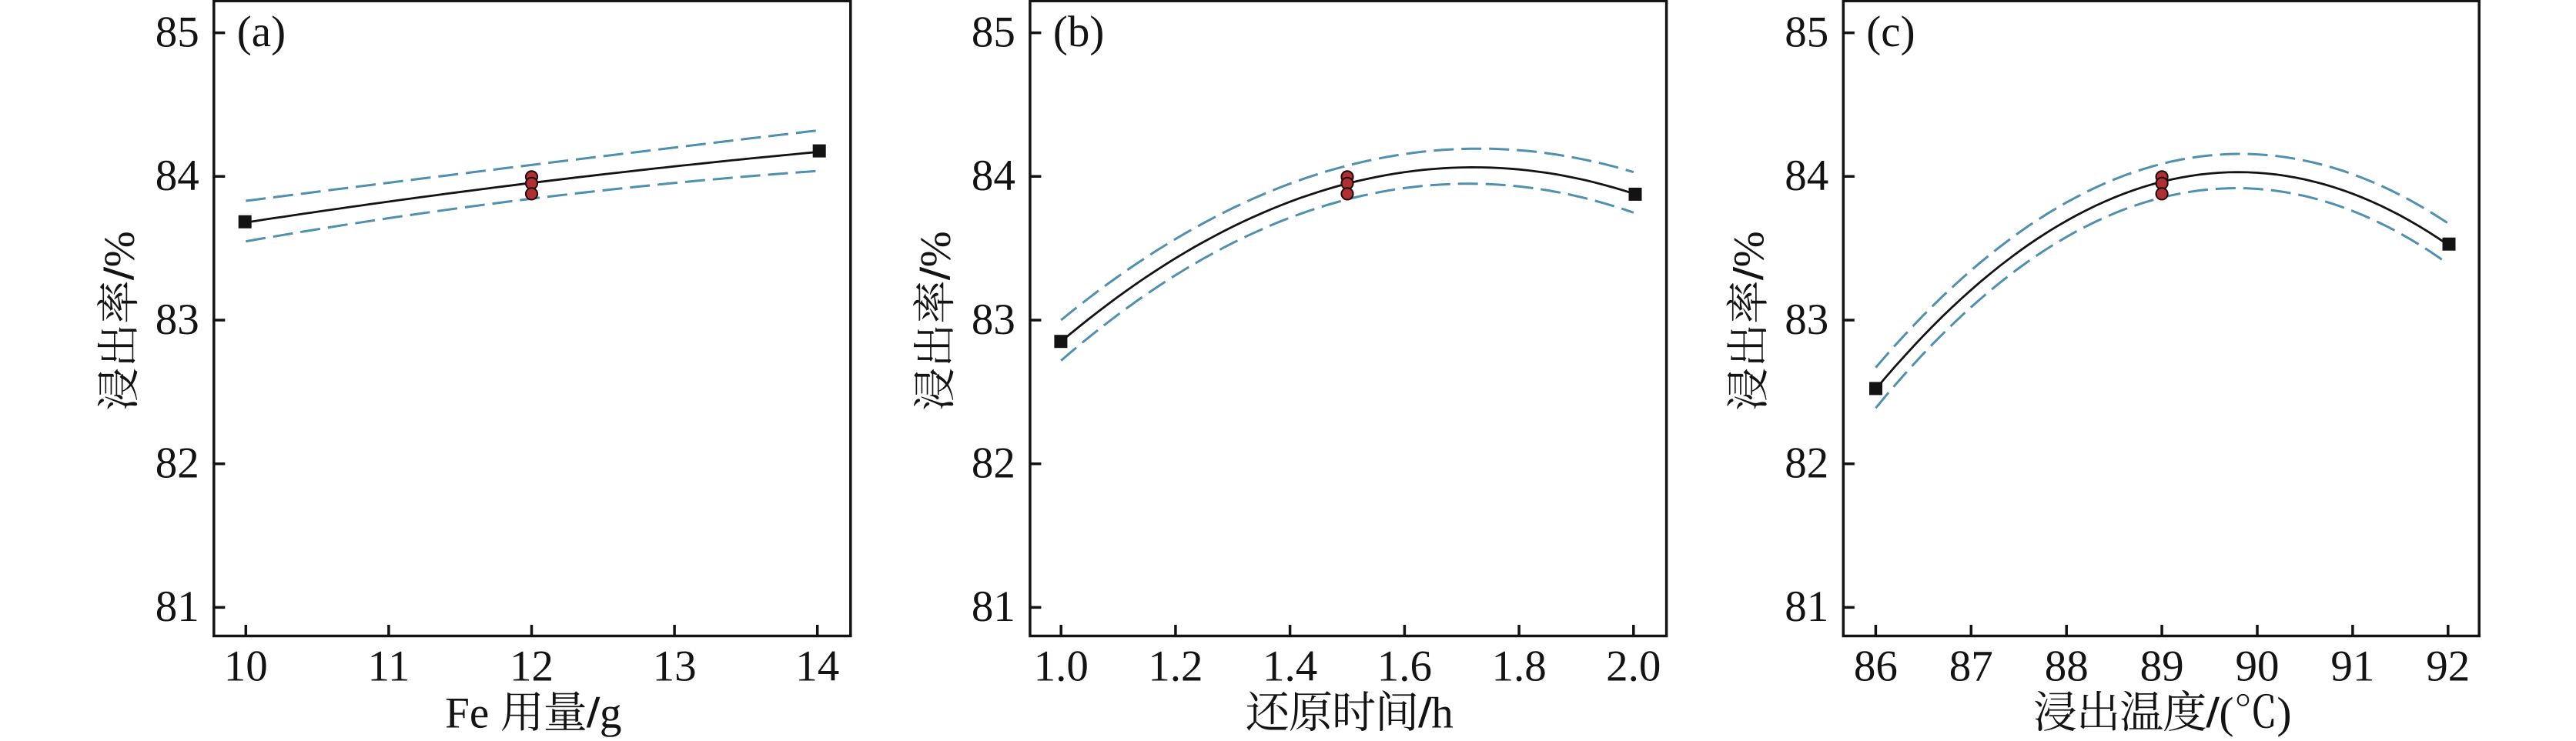 The height and width of the screenshot is (741, 2576). I want to click on svg-text: 13, so click(675, 667).